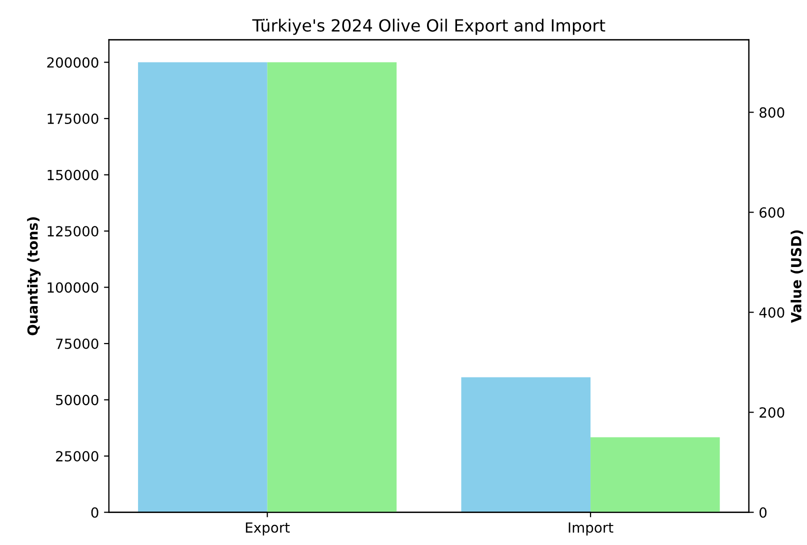 Image resolution: width=807 pixels, height=545 pixels. Describe the element at coordinates (591, 529) in the screenshot. I see `x-tick-label: Import` at that location.